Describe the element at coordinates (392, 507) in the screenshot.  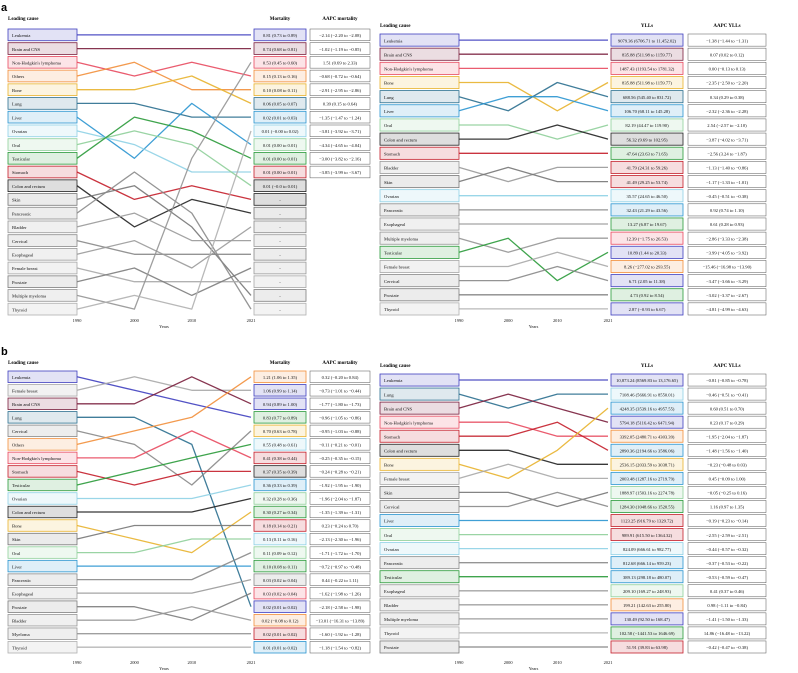
I see `cause-label: Cervical` at that location.